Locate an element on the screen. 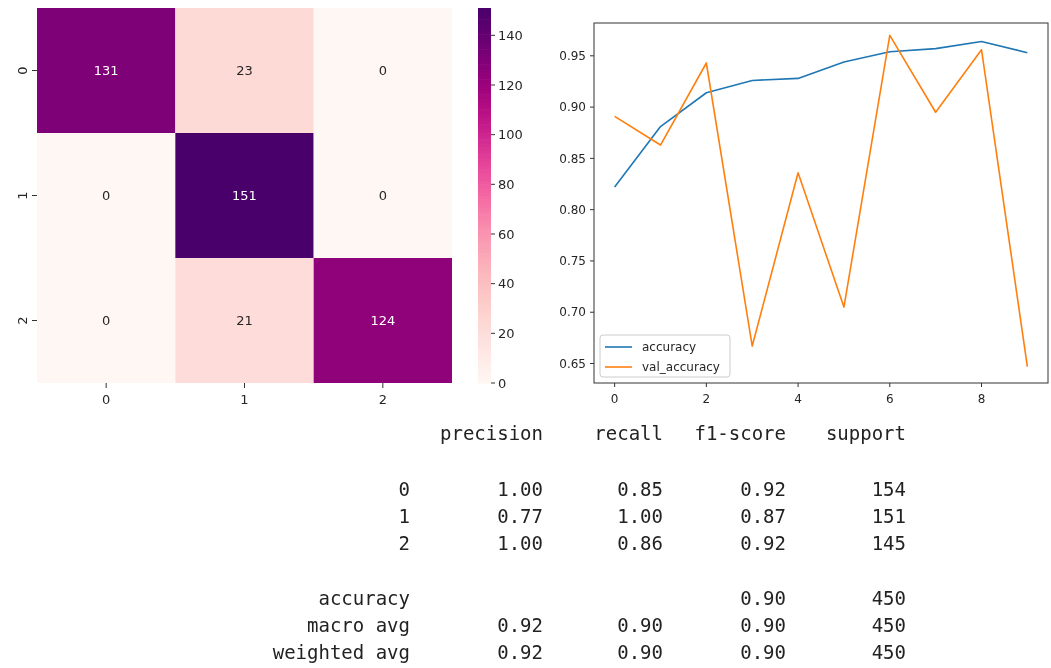 The height and width of the screenshot is (668, 1051). category-label: 0 is located at coordinates (404, 488).